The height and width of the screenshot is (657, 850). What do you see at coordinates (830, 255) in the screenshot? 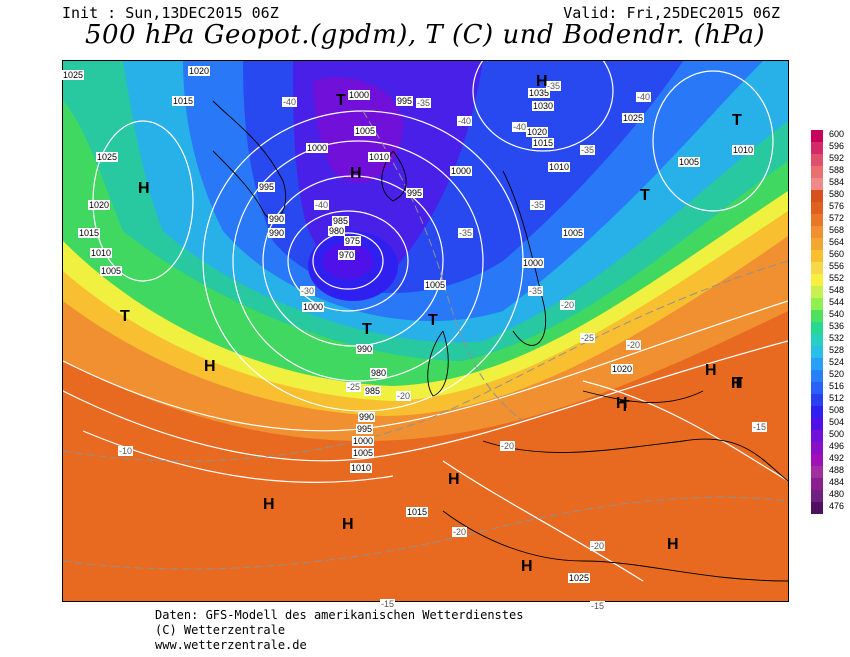
I see `legend-entry: 560` at bounding box center [830, 255].